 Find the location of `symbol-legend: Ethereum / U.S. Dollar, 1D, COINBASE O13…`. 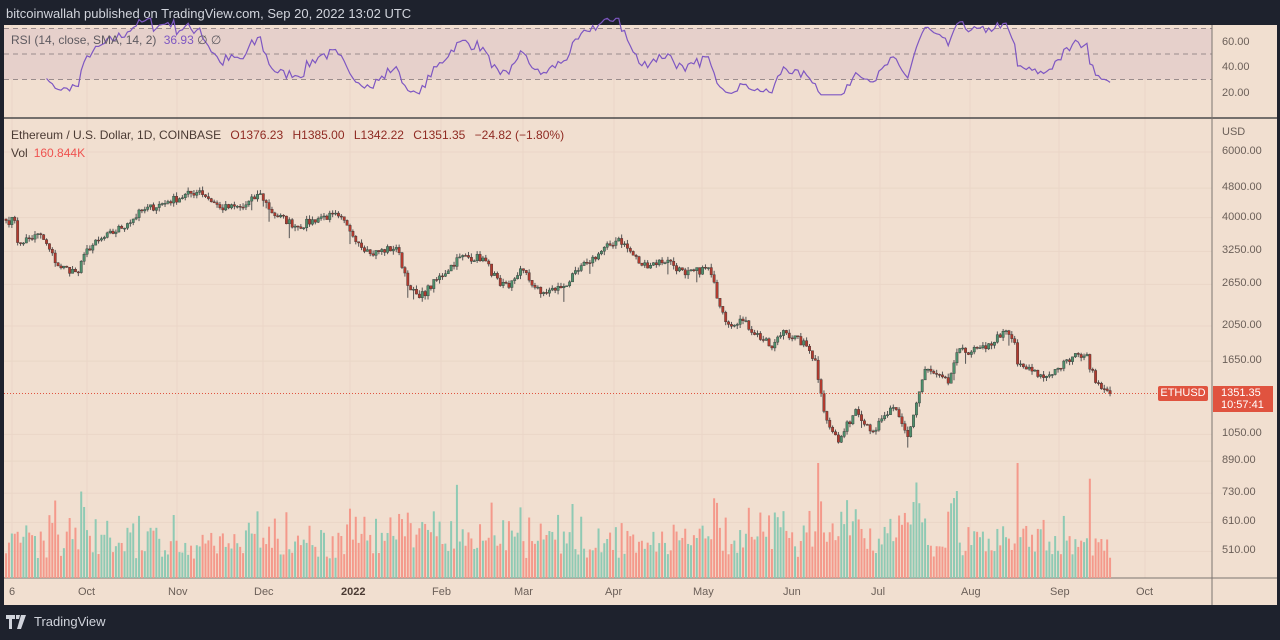

symbol-legend: Ethereum / U.S. Dollar, 1D, COINBASE O13… is located at coordinates (290, 135).